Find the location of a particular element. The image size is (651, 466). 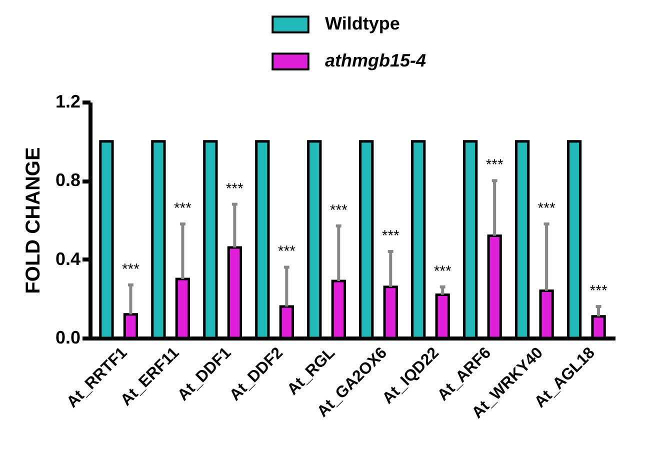

legend-label: athmgb15-4 is located at coordinates (375, 60).